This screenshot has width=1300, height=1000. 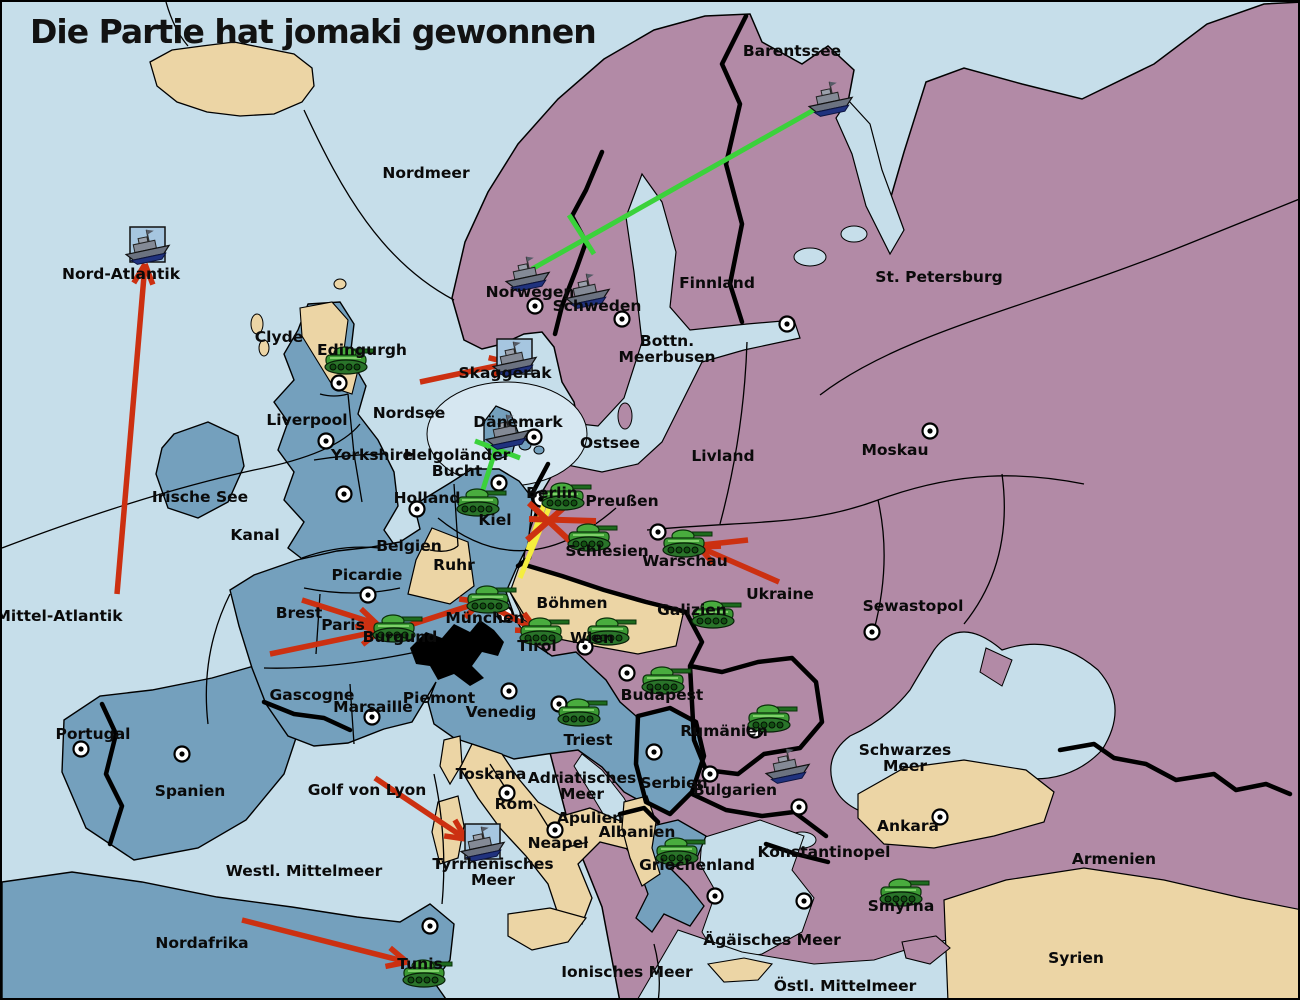 What do you see at coordinates (627, 972) in the screenshot?
I see `sea-label: Ionisches Meer` at bounding box center [627, 972].